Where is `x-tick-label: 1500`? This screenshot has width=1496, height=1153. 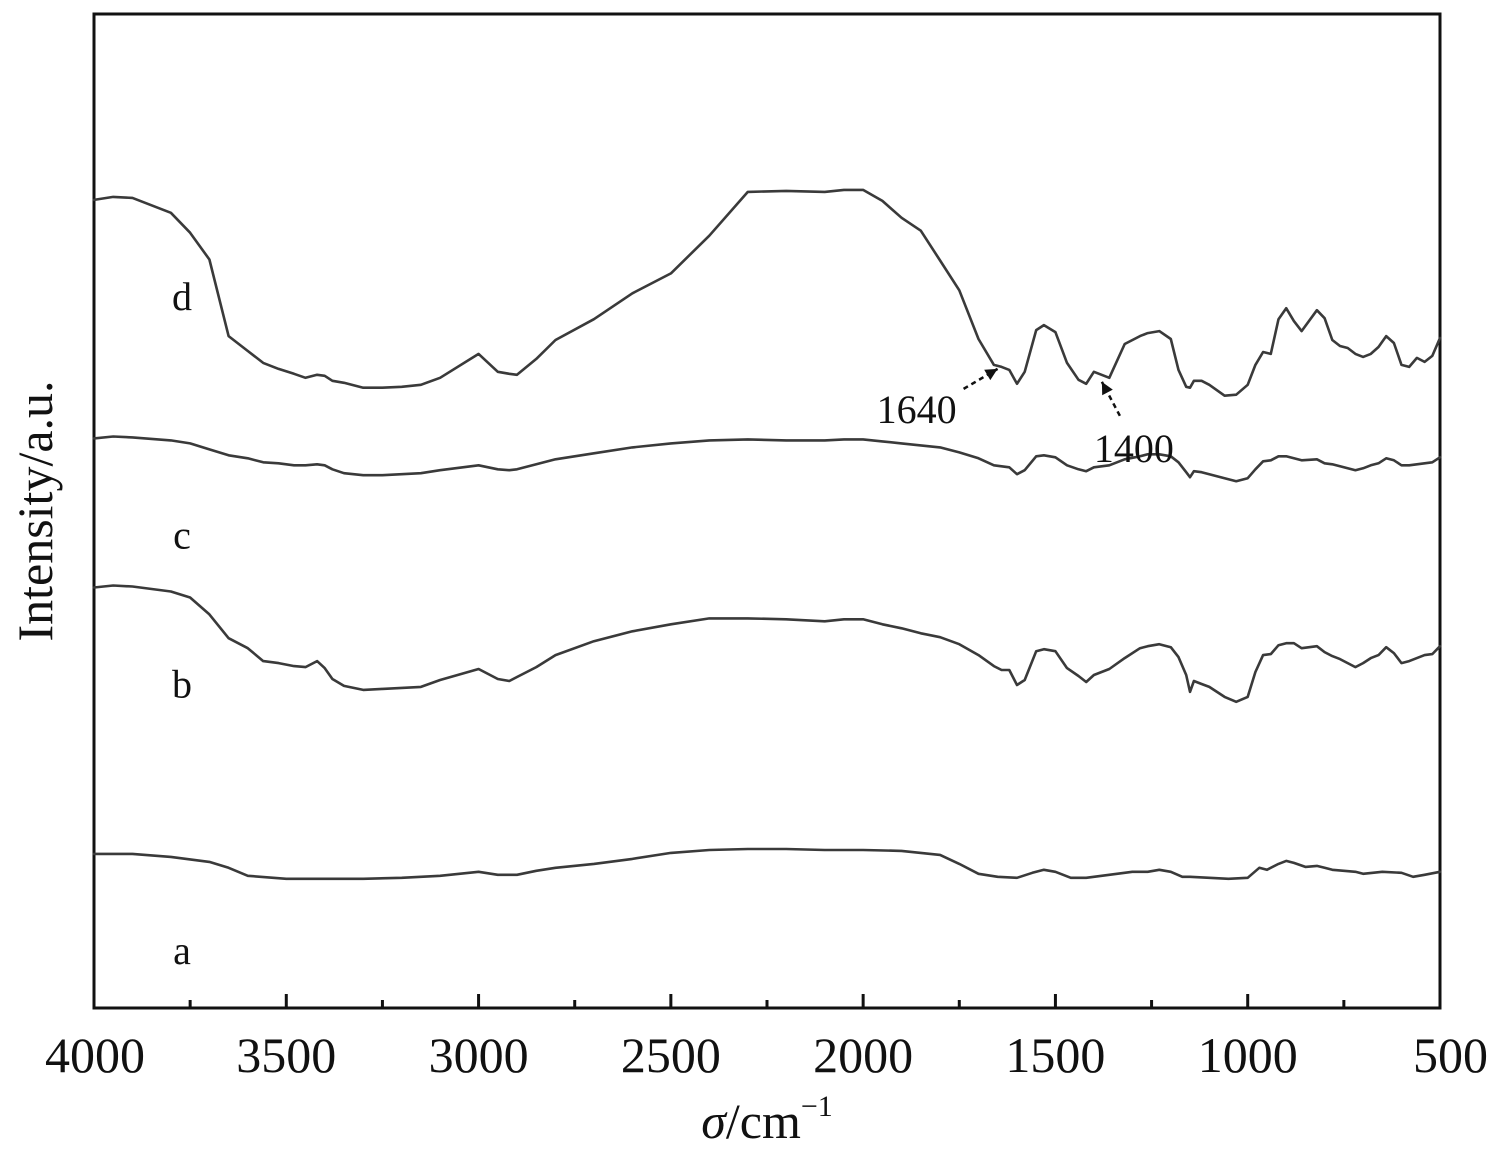 x-tick-label: 1500 is located at coordinates (1055, 1055).